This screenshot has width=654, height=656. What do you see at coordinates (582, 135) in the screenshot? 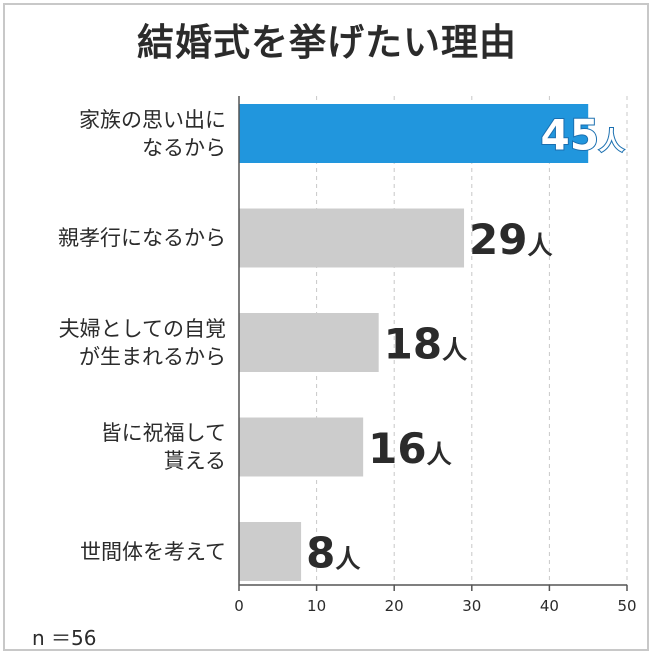
I see `value-label-0: 45人` at bounding box center [582, 135].